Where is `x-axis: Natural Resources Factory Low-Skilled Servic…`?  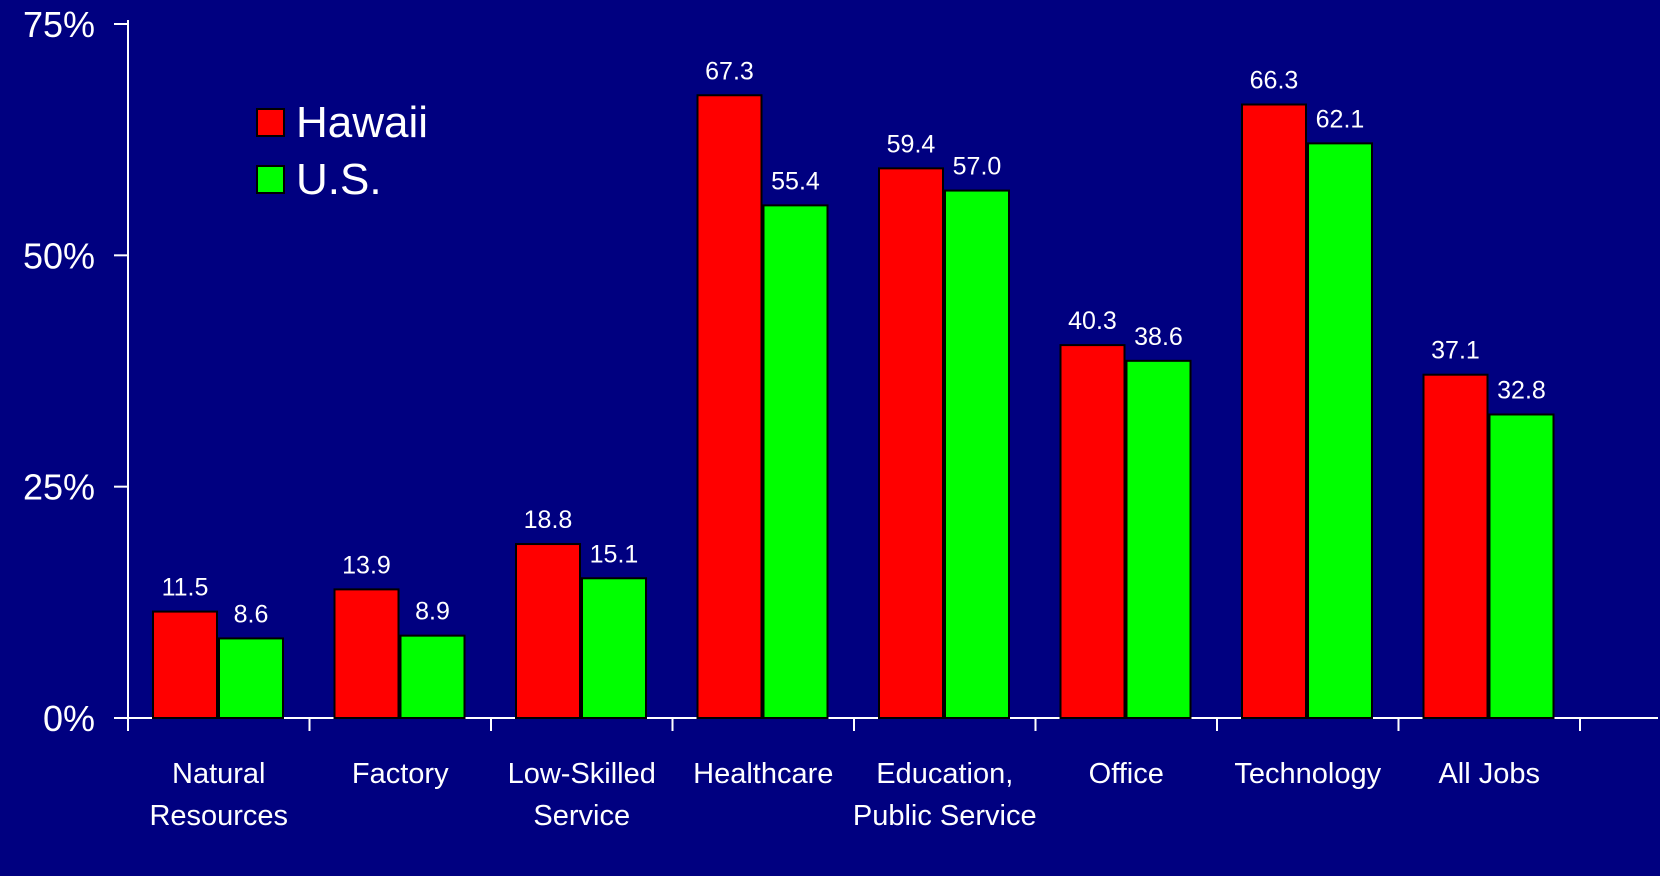
x-axis: Natural Resources Factory Low-Skilled Servic… is located at coordinates (892, 774).